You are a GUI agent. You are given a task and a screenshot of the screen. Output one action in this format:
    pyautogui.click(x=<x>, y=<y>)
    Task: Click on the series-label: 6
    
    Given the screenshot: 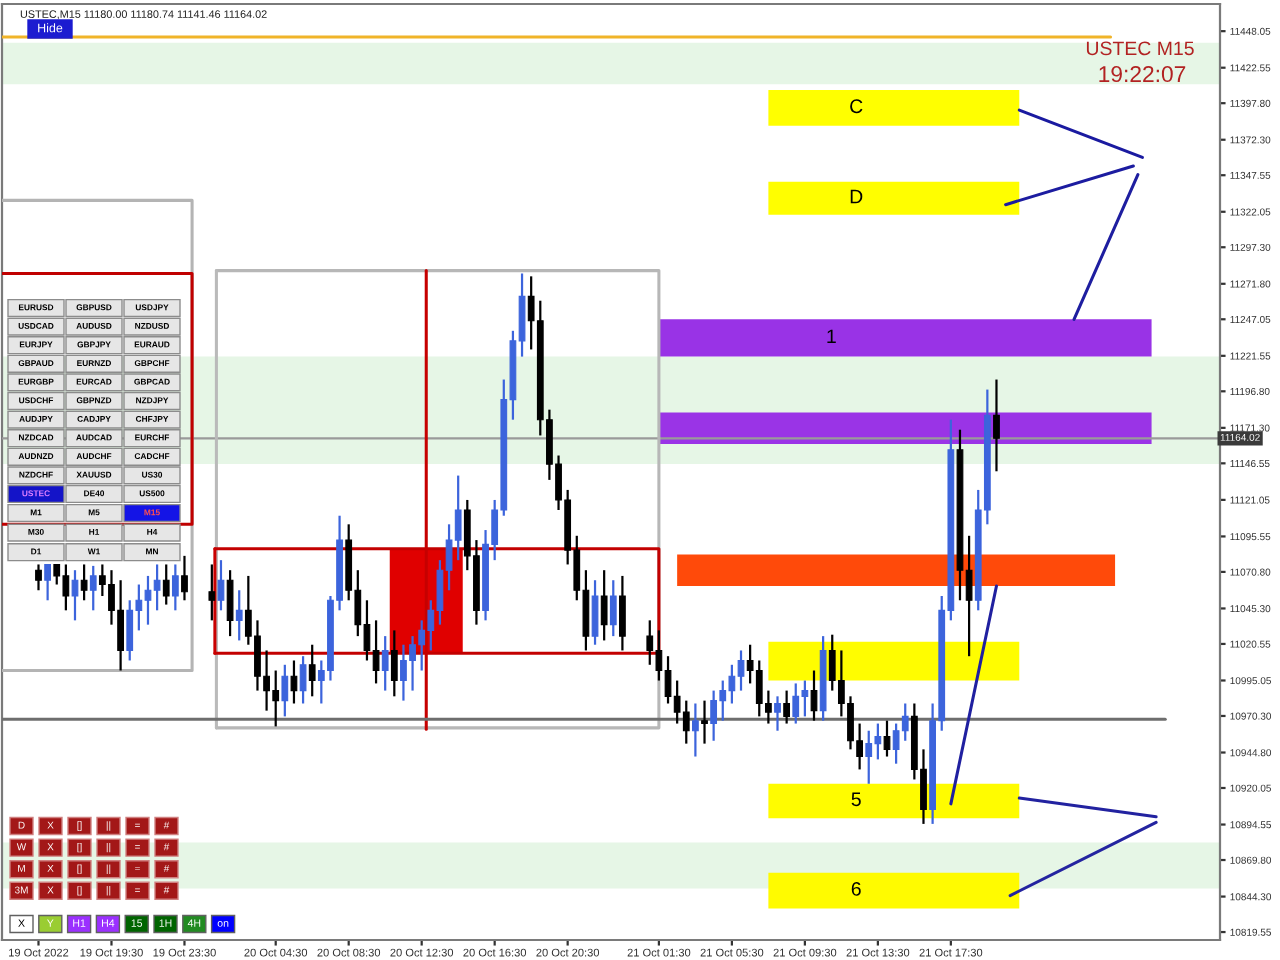 What is the action you would take?
    pyautogui.click(x=856, y=889)
    